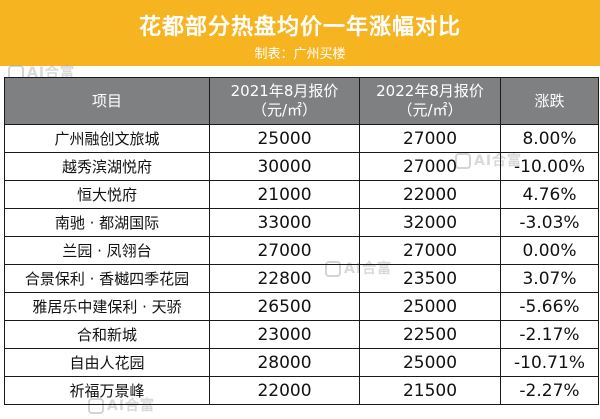  What do you see at coordinates (430, 222) in the screenshot?
I see `price-2022-cell: 32000` at bounding box center [430, 222].